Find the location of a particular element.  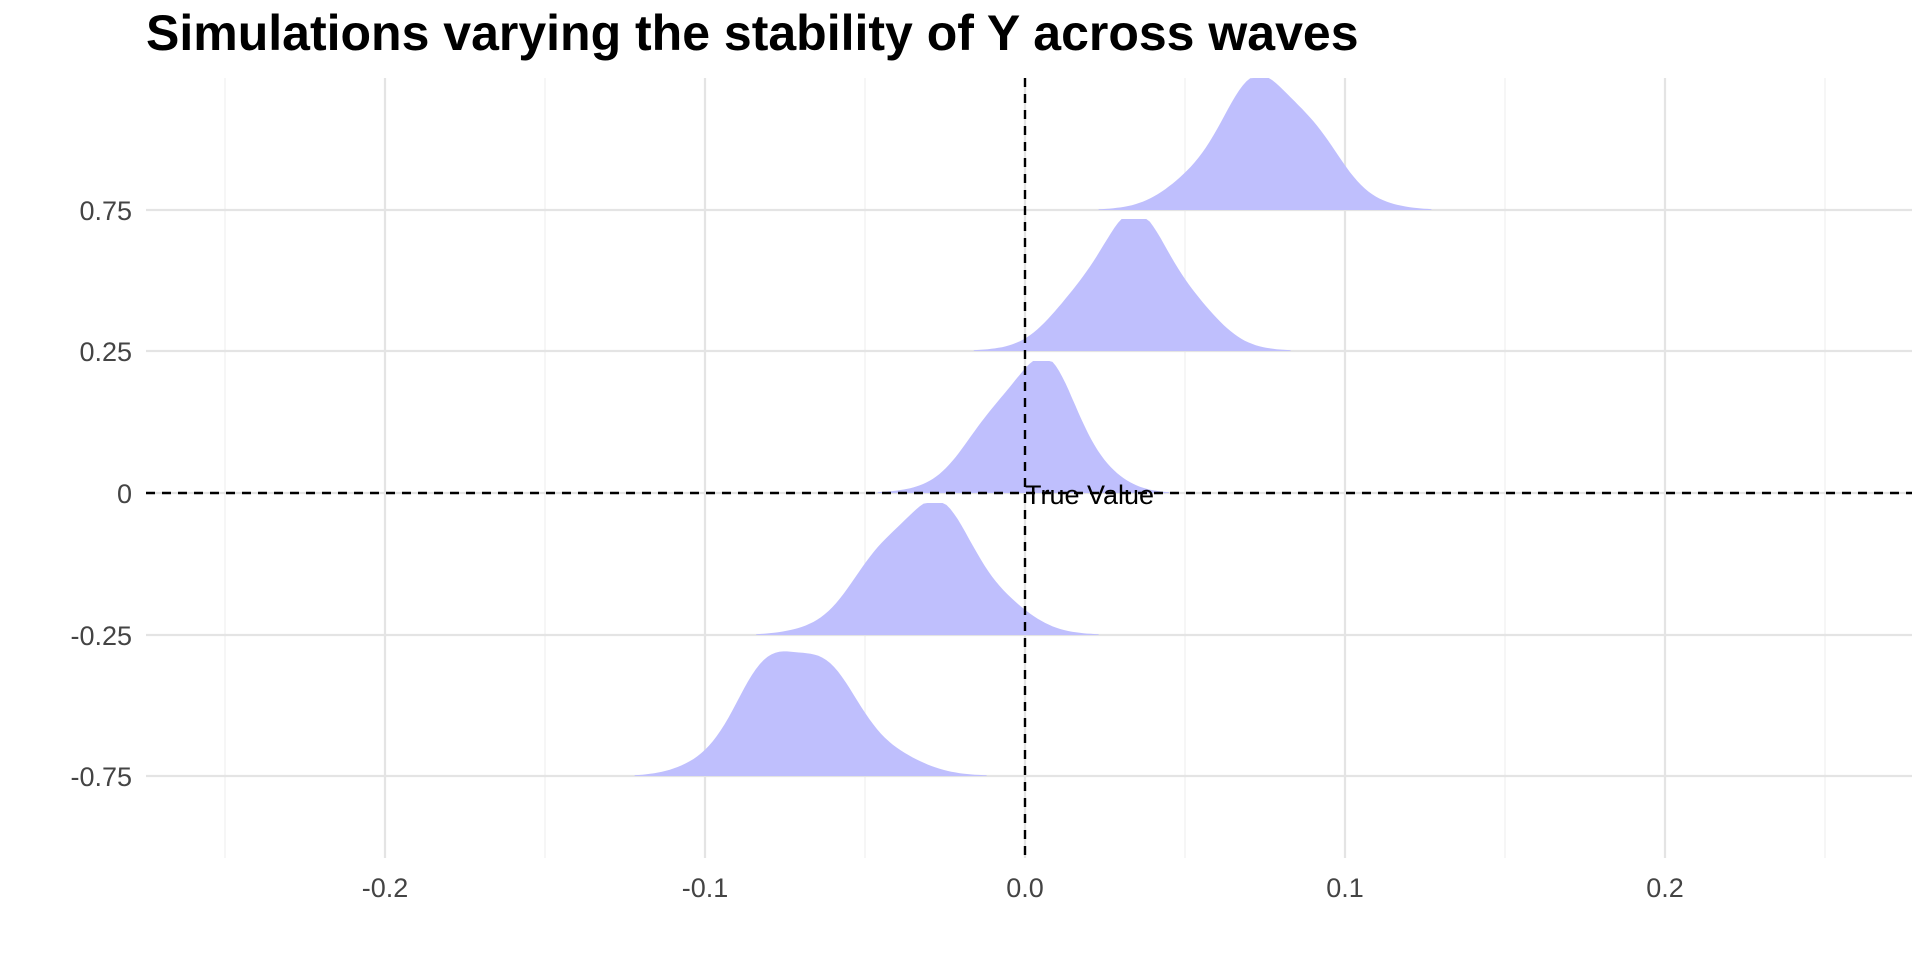

y-tick-label: -0.75 is located at coordinates (101, 777).